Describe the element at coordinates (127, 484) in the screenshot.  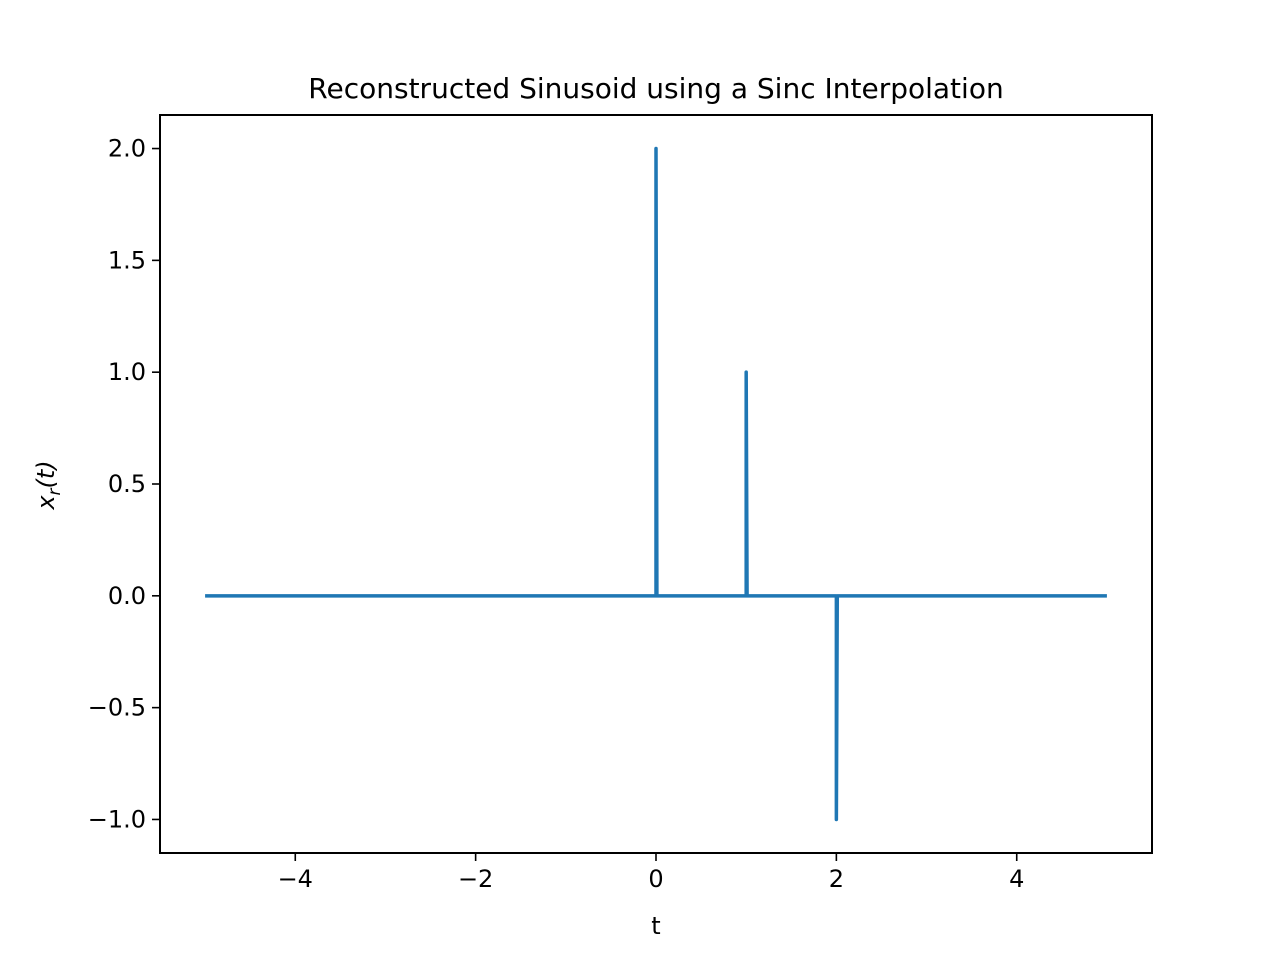
I see `y-tick-label: 0.5` at that location.